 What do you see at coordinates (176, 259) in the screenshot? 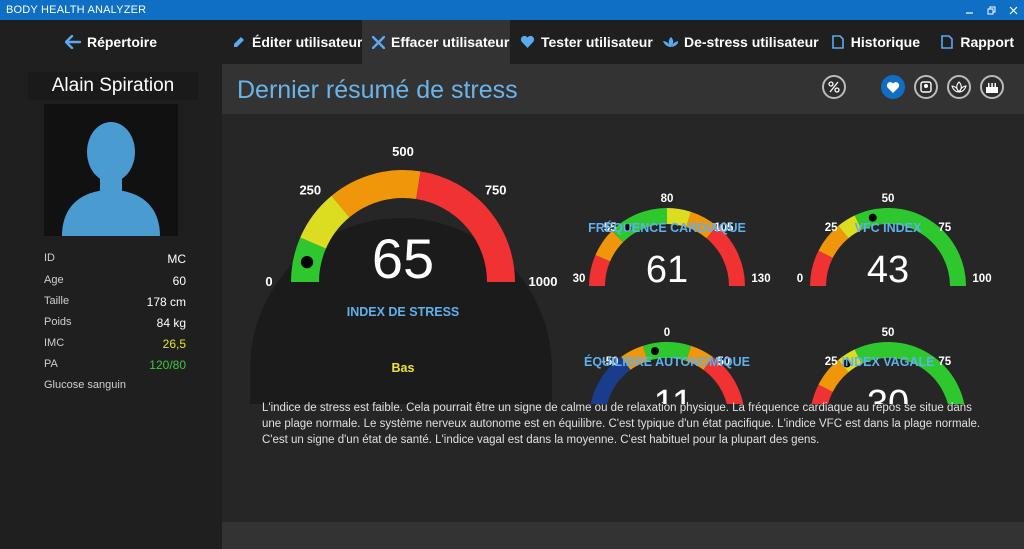
I see `info-value: MC` at bounding box center [176, 259].